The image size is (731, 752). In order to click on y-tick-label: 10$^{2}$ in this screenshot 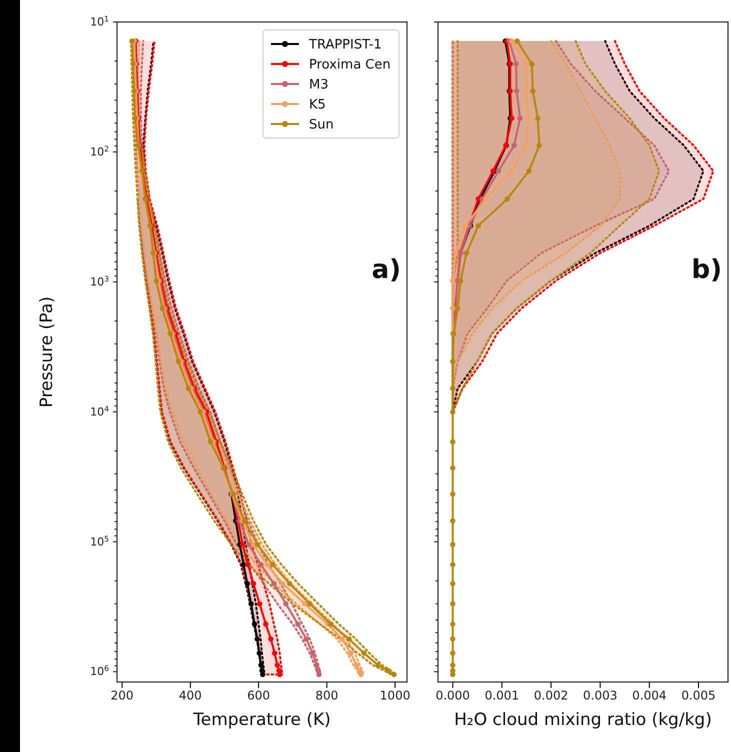, I will do `click(100, 151)`.